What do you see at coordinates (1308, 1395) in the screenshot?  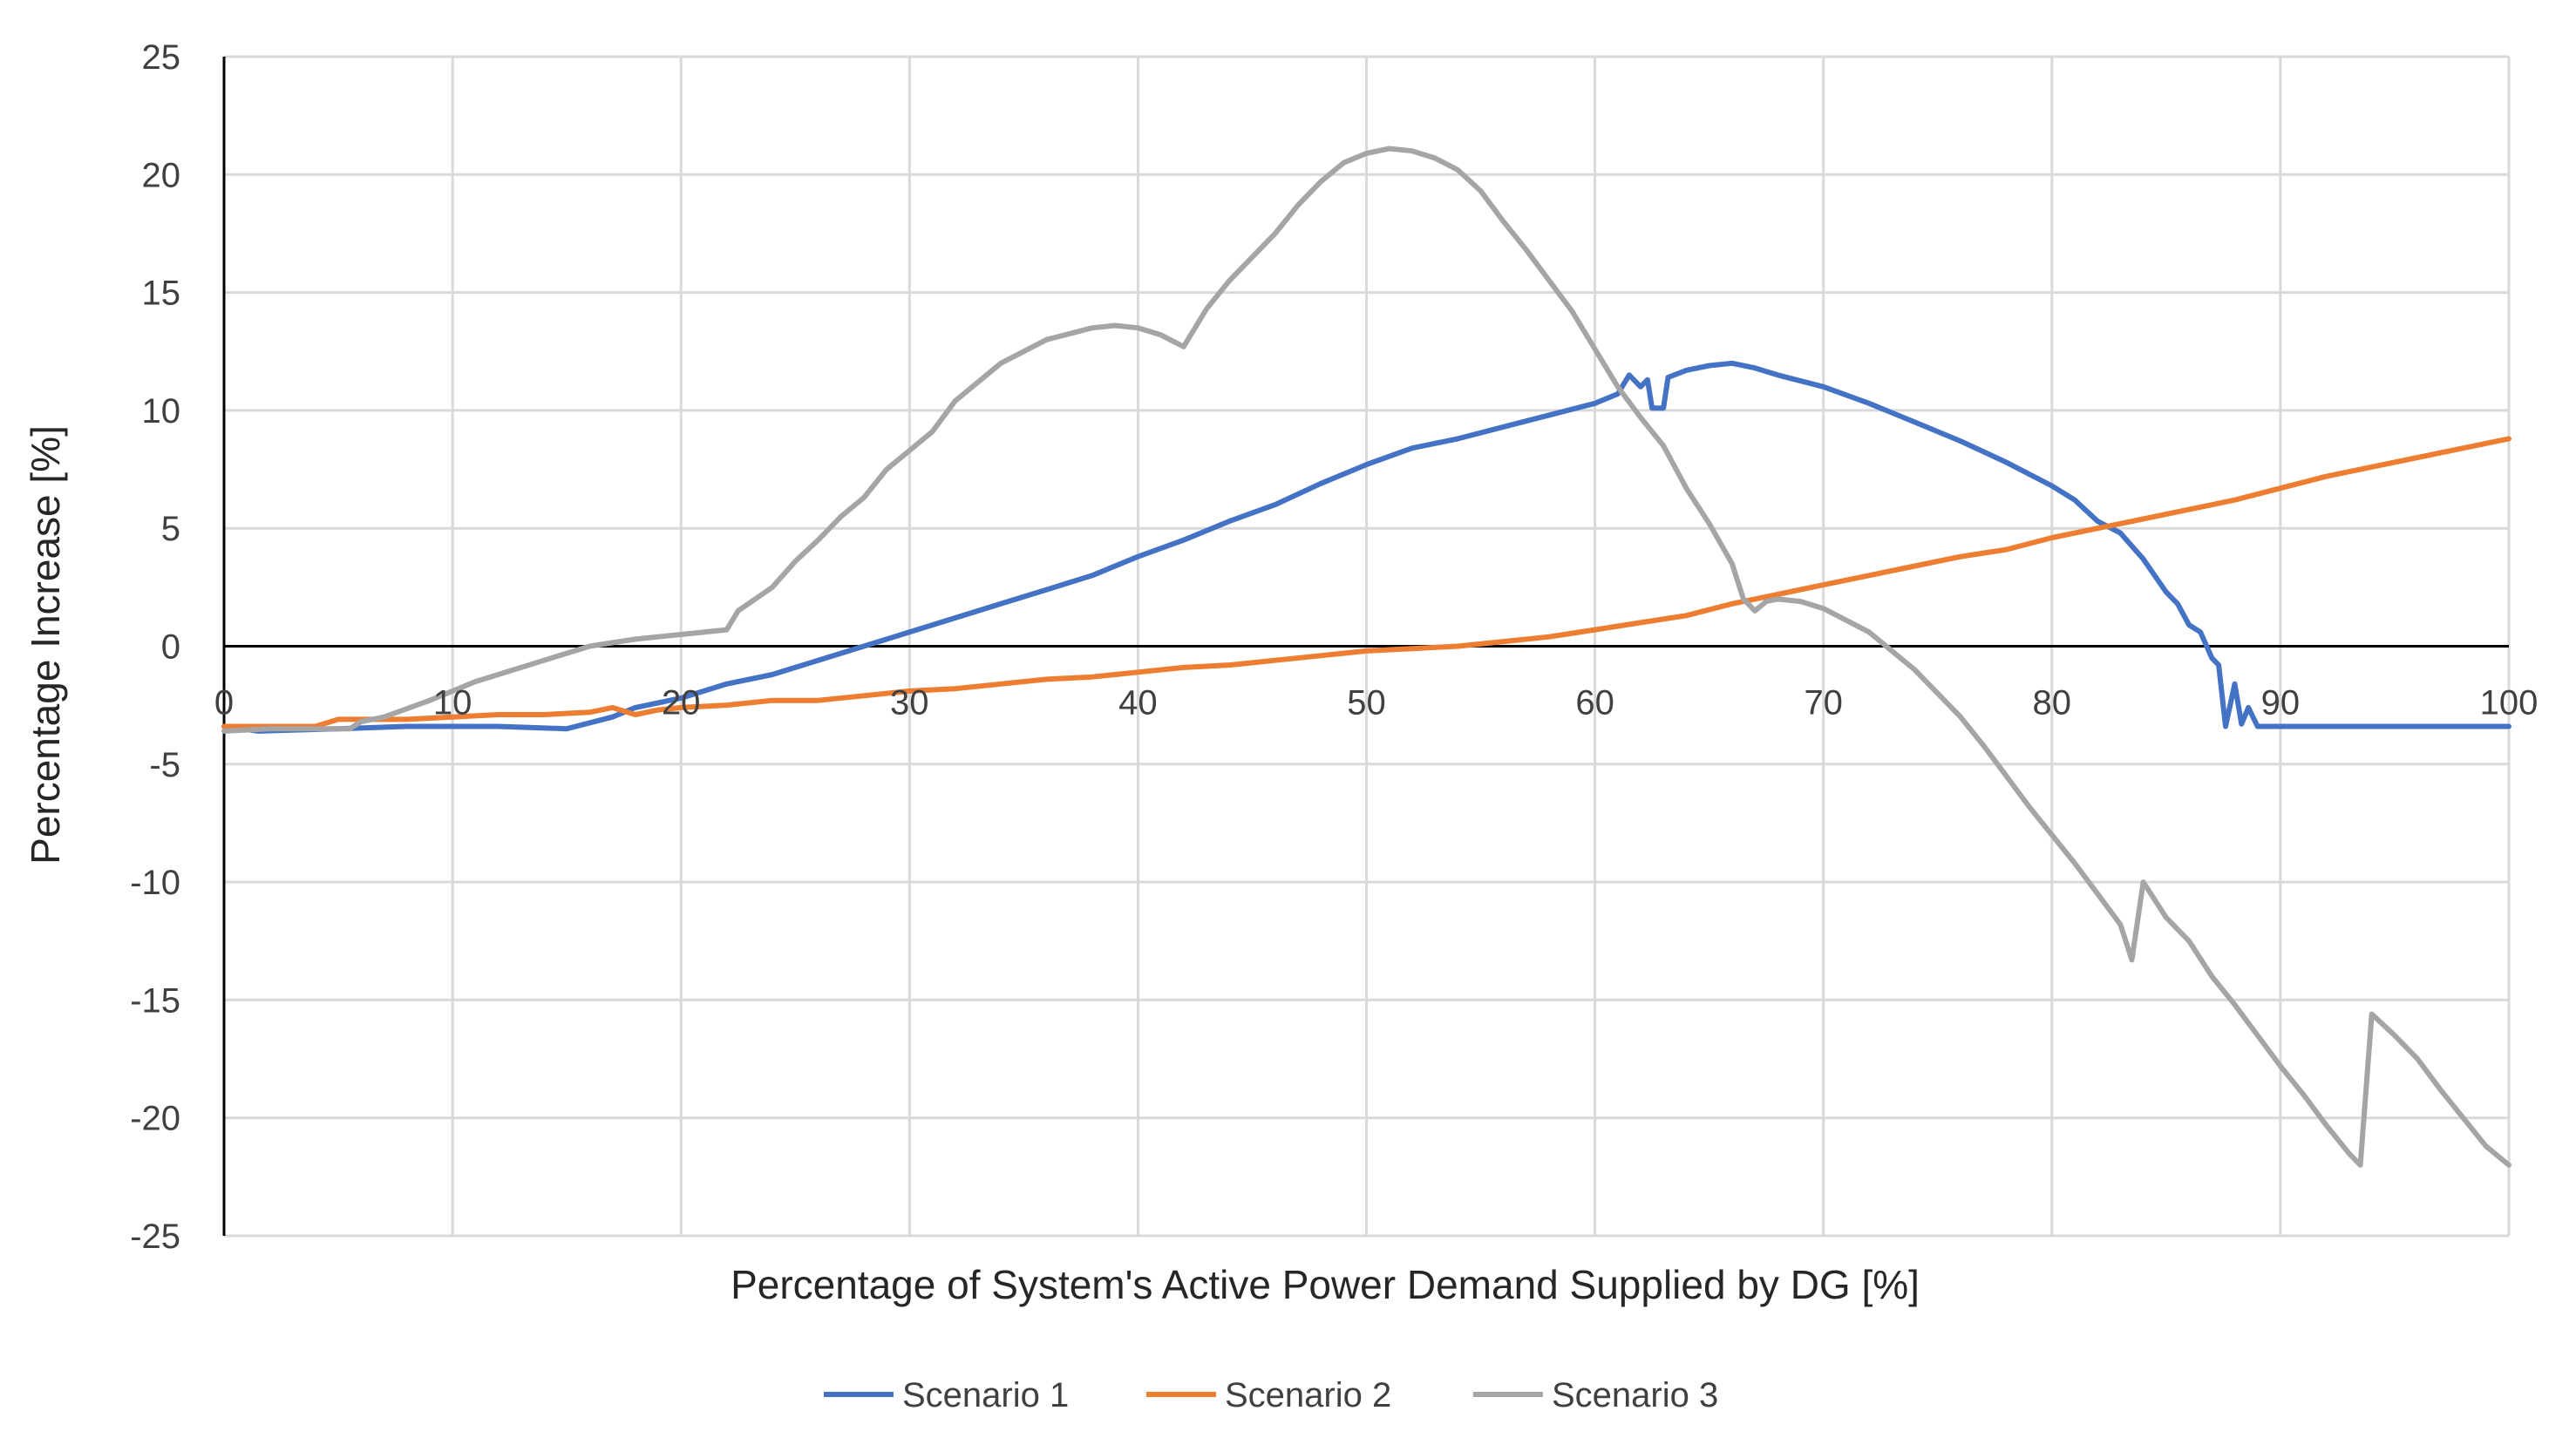 I see `legend-label-scenario-2: Scenario 2` at bounding box center [1308, 1395].